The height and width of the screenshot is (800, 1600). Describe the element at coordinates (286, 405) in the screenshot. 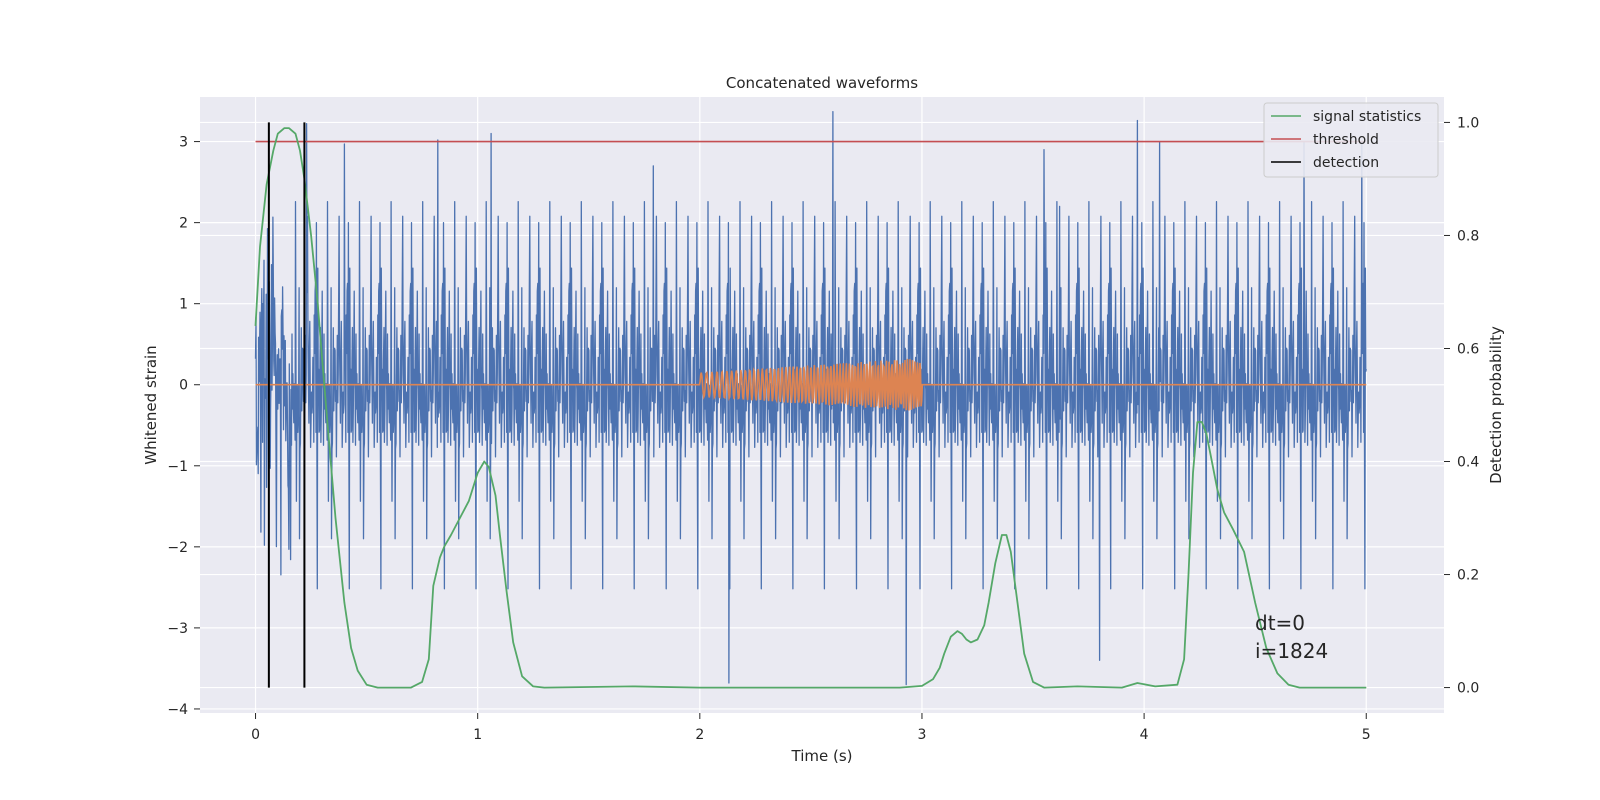

I see `detection-series` at that location.